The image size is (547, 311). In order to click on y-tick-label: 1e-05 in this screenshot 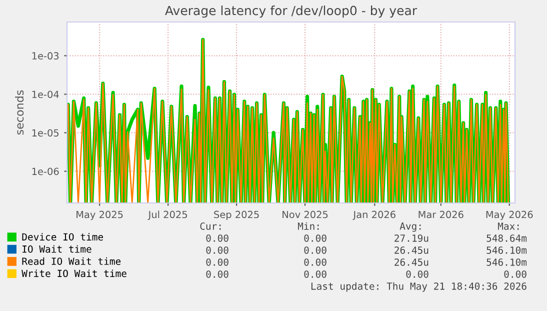, I will do `click(45, 133)`.